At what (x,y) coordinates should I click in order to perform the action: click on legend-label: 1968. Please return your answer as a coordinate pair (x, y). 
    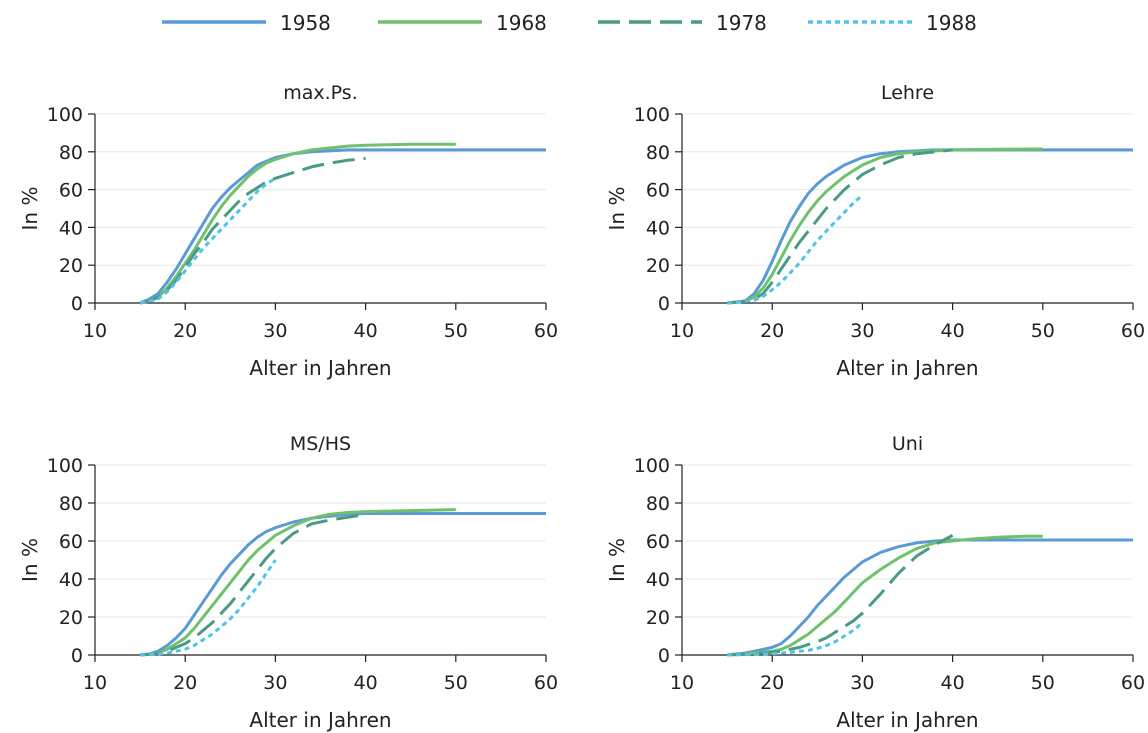
    Looking at the image, I should click on (521, 23).